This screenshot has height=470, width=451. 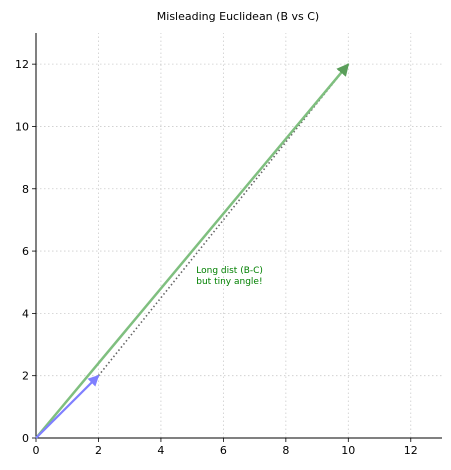 I want to click on y-tick-label: 0, so click(x=25, y=438).